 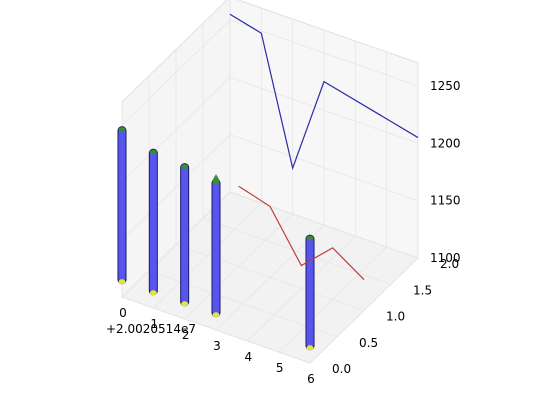 What do you see at coordinates (186, 335) in the screenshot?
I see `x-tick-label: 2` at bounding box center [186, 335].